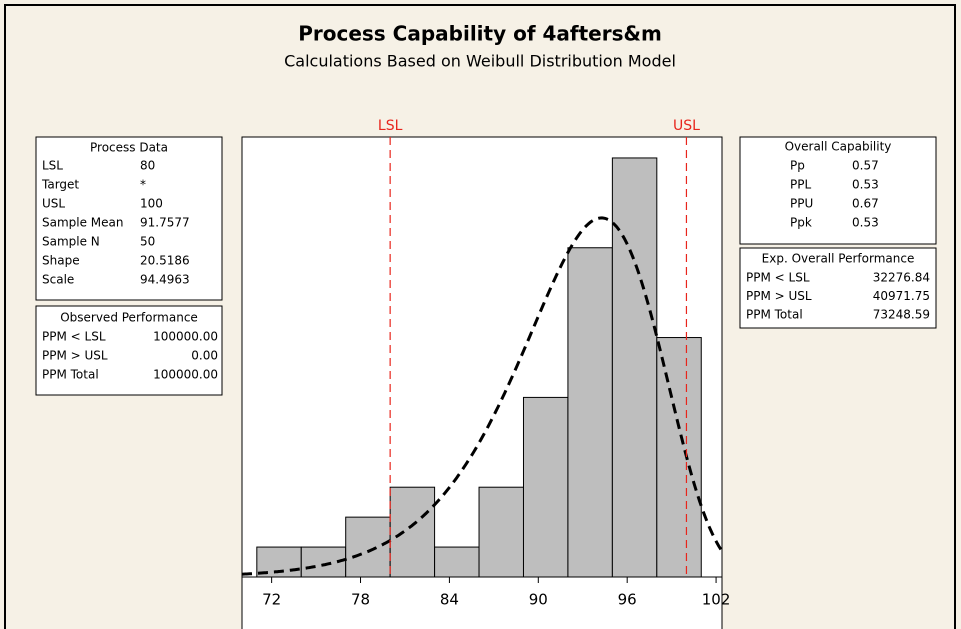 The height and width of the screenshot is (629, 961). I want to click on row-value: 0.67, so click(865, 204).